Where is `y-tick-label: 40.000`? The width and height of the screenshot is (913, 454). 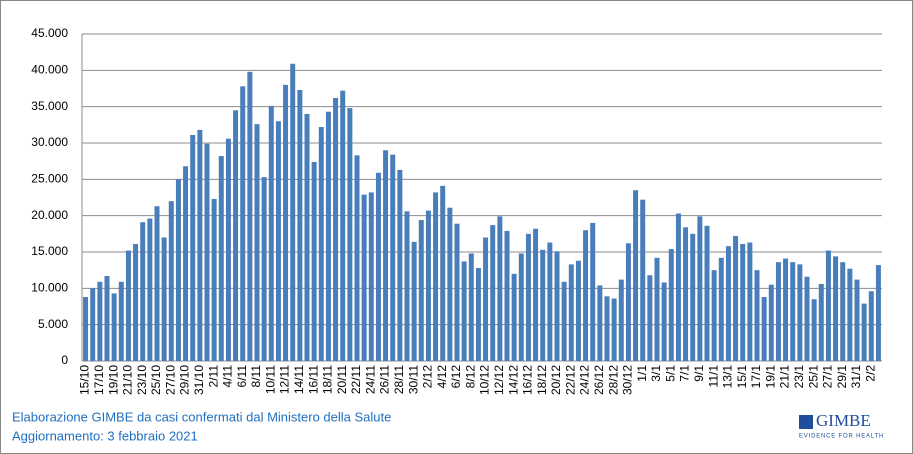
y-tick-label: 40.000 is located at coordinates (49, 70).